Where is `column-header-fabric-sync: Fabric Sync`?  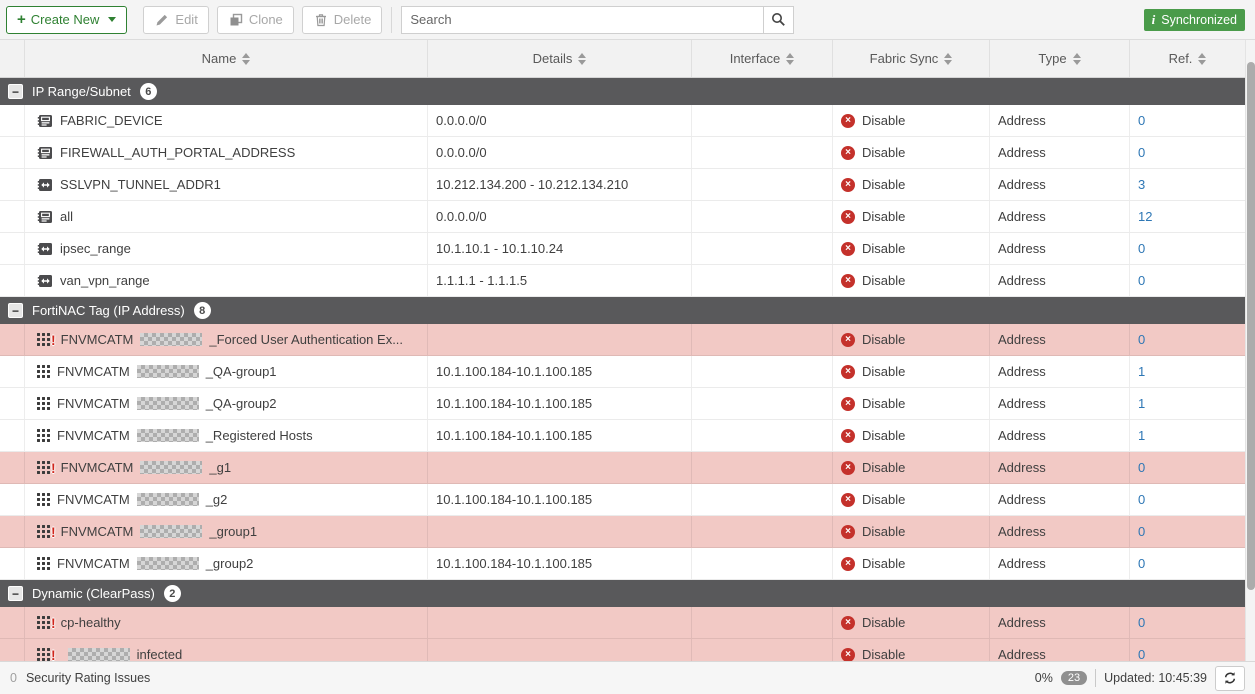
column-header-fabric-sync: Fabric Sync is located at coordinates (911, 58).